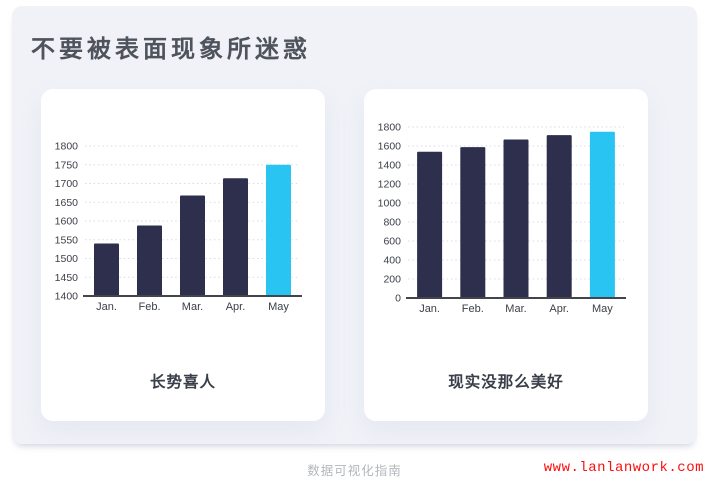 The width and height of the screenshot is (709, 485). I want to click on svg-text: 1200, so click(390, 185).